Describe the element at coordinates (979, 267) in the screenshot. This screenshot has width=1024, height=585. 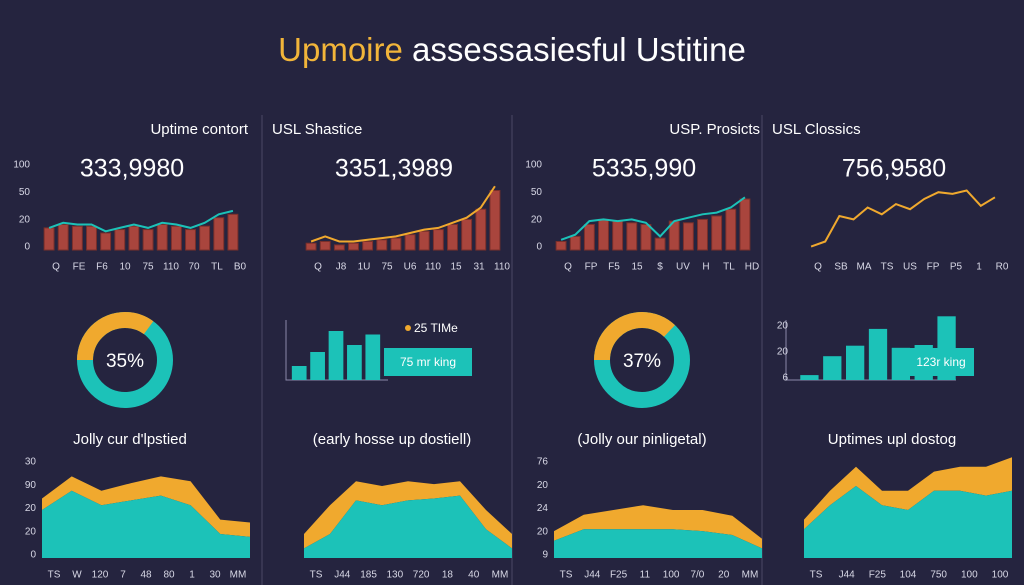
I see `x-tick-label: 1` at that location.